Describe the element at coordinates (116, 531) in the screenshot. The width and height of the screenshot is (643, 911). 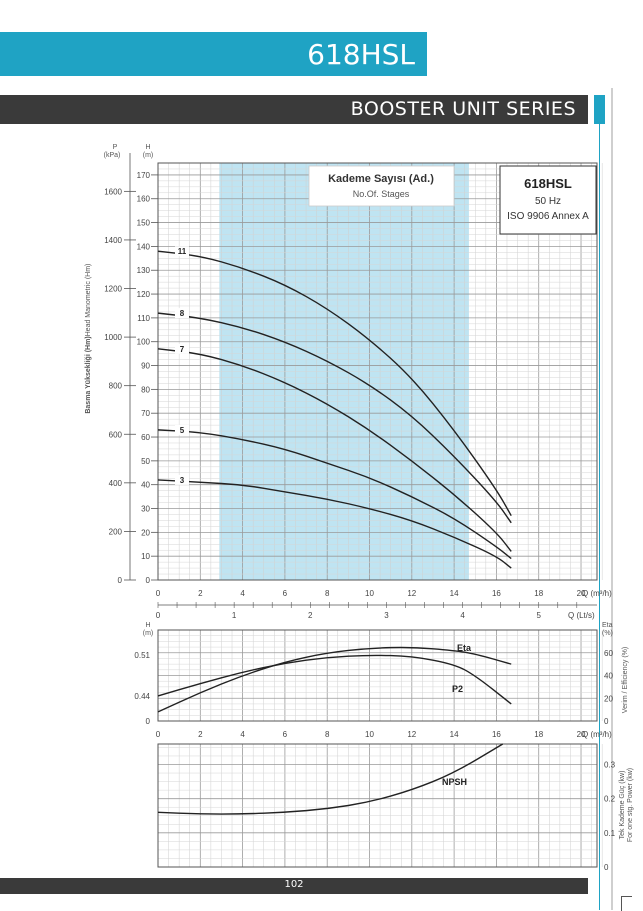
I see `p-tick-label: 200` at that location.